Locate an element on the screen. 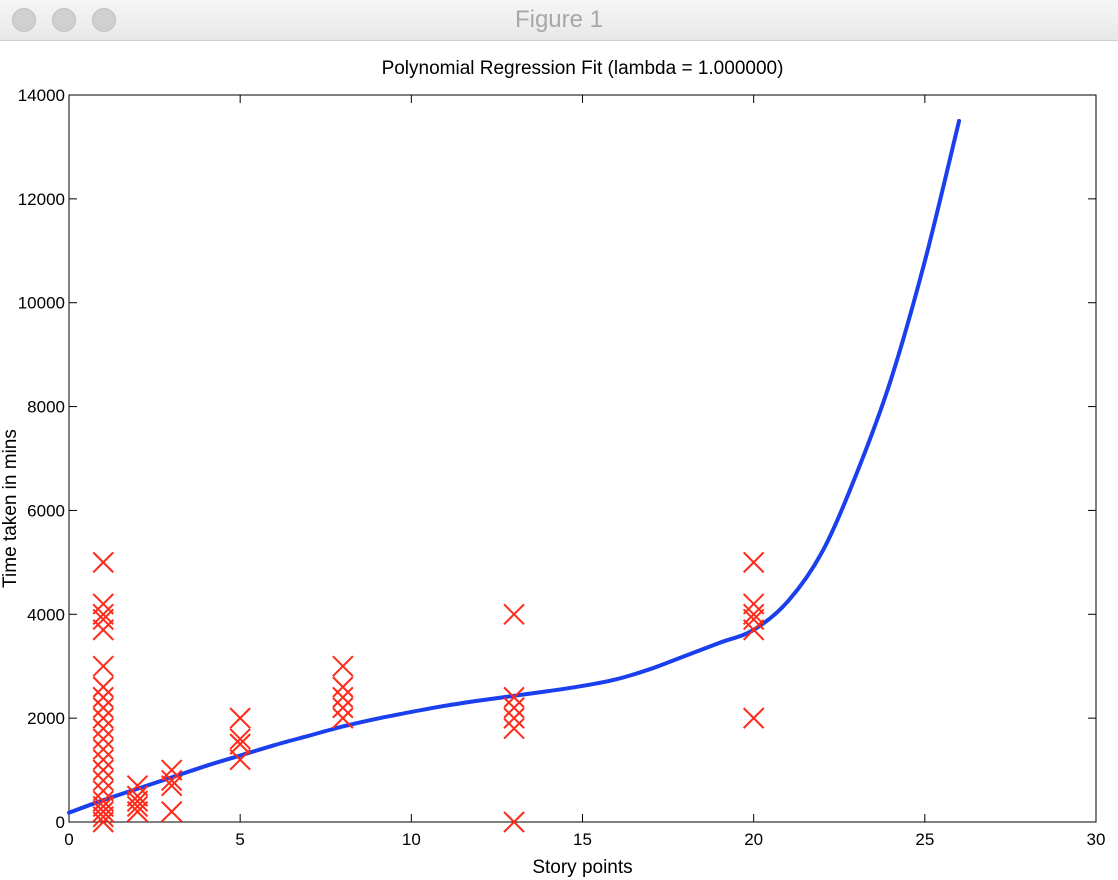  y-tick-label: 12000 is located at coordinates (41, 199).